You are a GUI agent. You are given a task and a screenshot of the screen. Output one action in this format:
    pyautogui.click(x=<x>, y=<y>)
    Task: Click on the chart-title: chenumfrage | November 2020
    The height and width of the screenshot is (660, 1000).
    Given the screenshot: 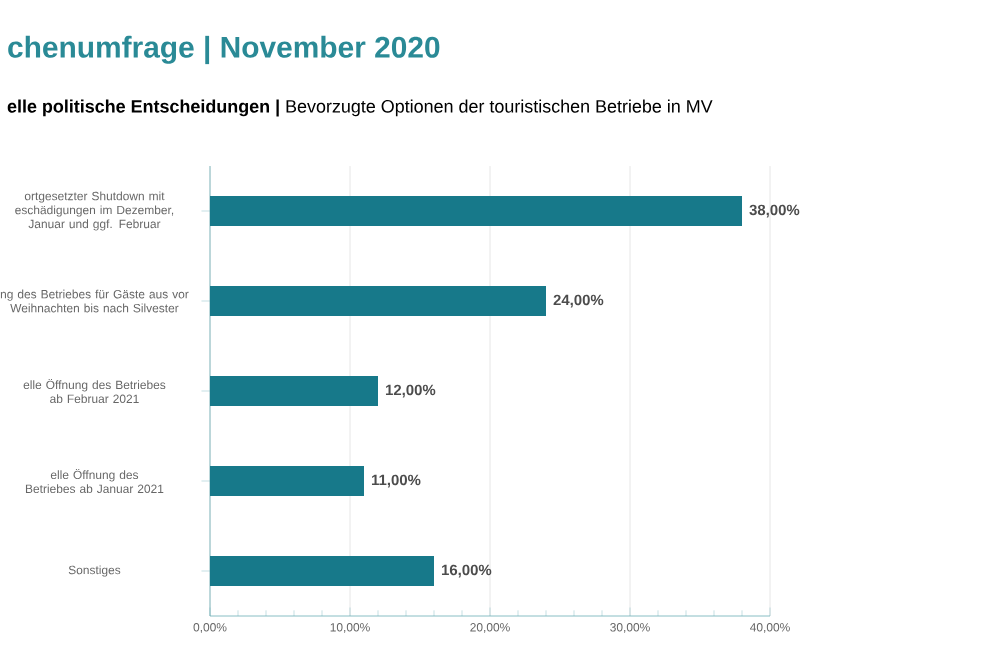 What is the action you would take?
    pyautogui.click(x=224, y=50)
    